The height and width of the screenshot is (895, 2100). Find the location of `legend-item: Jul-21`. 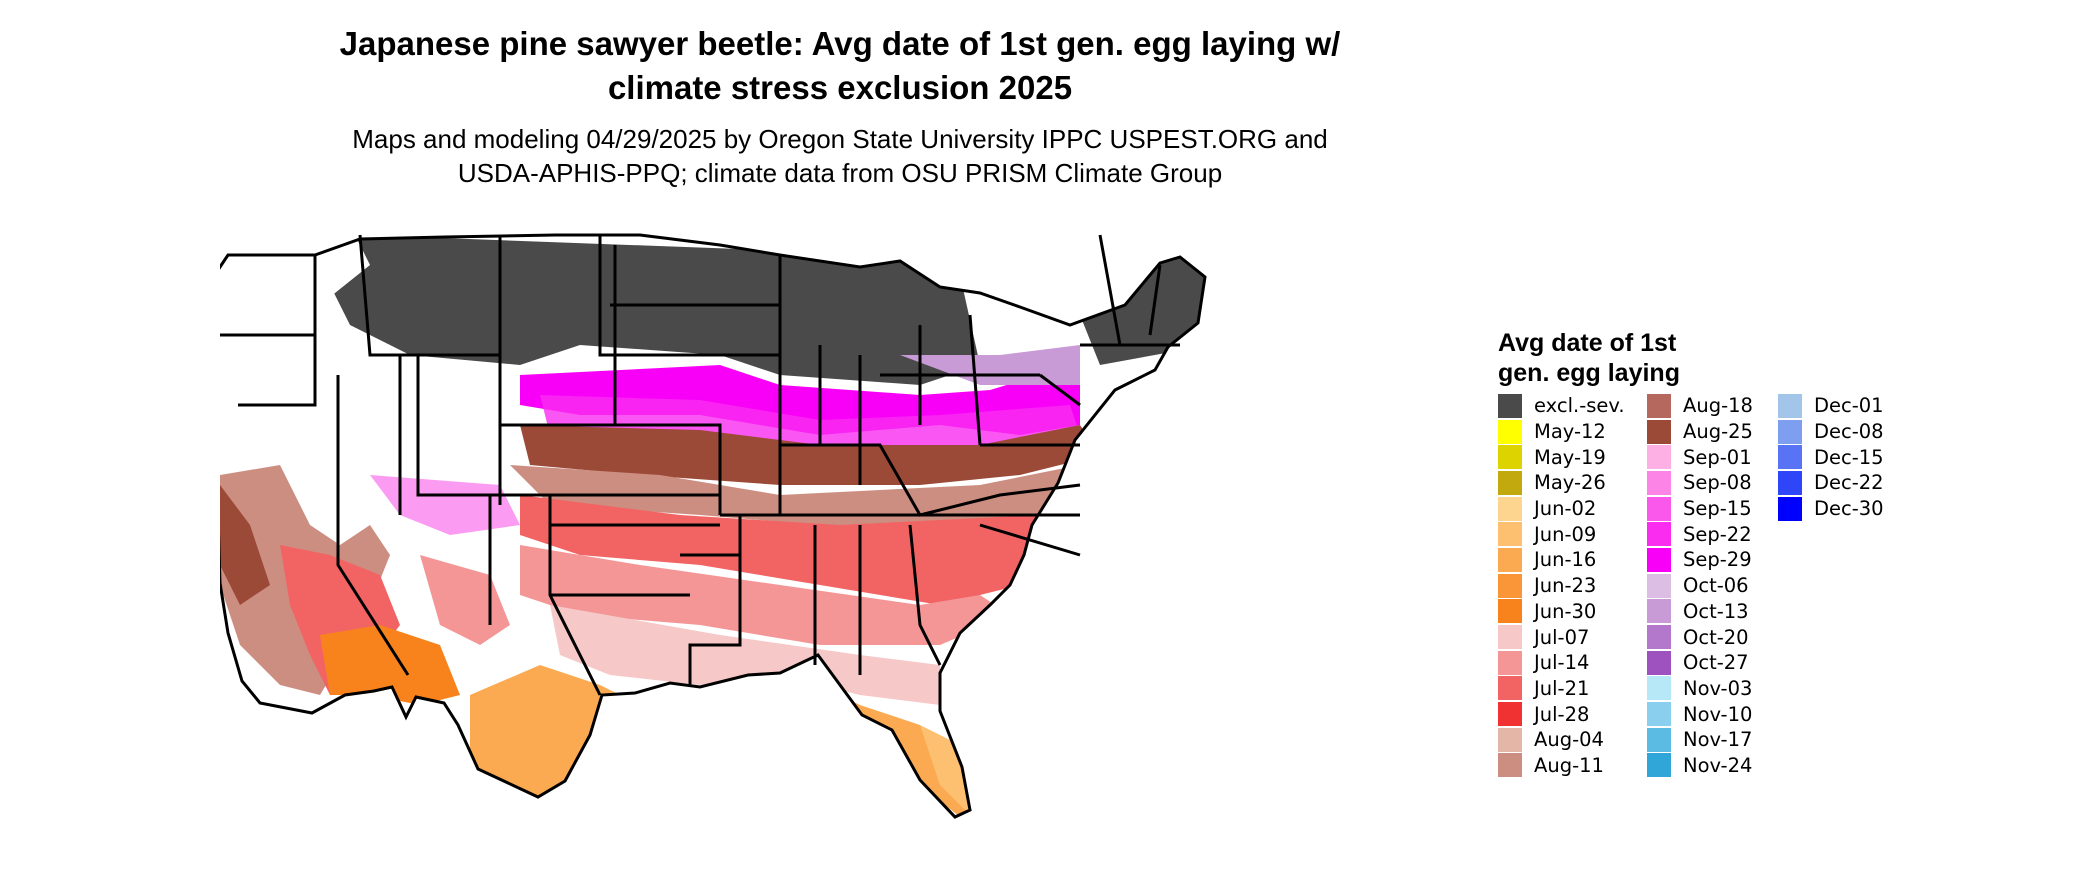

legend-item: Jul-21 is located at coordinates (1561, 689).